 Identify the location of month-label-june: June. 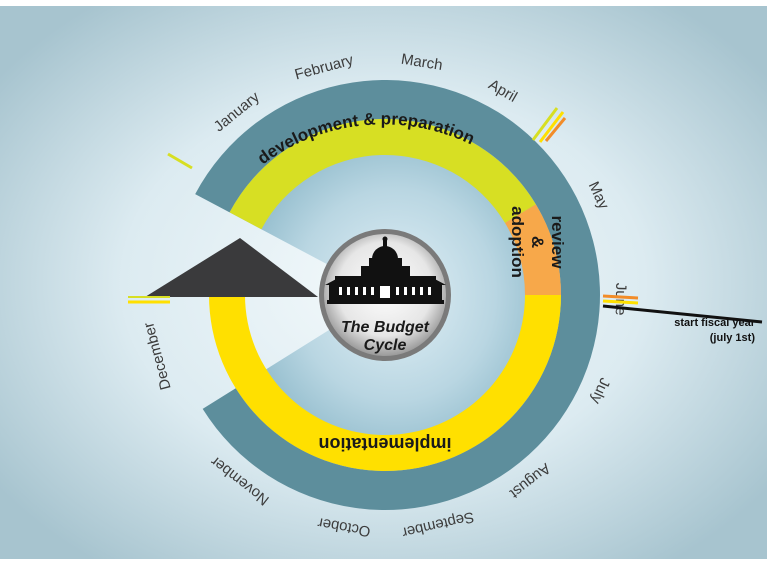
(621, 299).